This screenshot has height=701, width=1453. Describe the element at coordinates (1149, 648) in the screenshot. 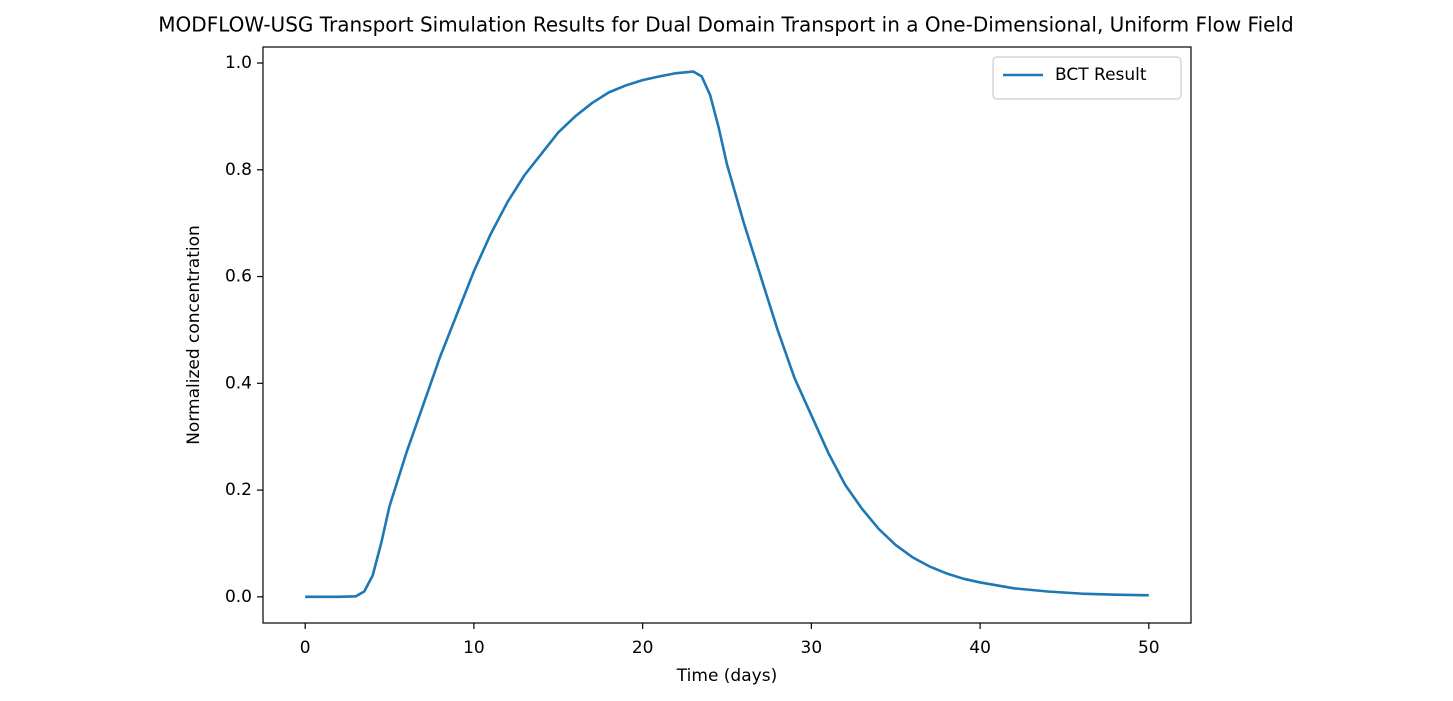

I see `x-tick-label: 50` at that location.